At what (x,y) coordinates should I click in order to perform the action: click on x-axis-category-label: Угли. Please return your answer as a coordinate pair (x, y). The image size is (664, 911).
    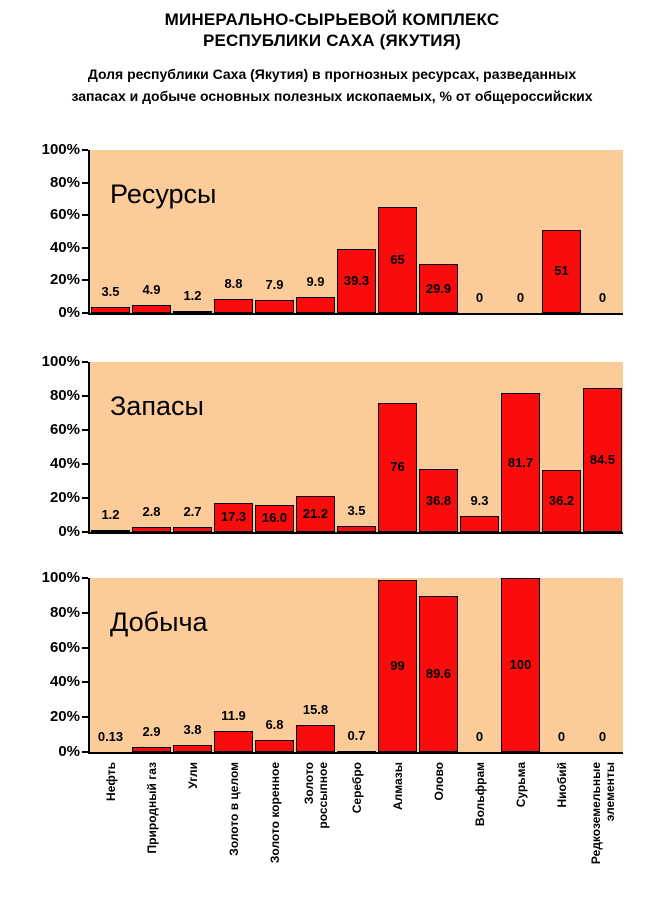
    Looking at the image, I should click on (192, 836).